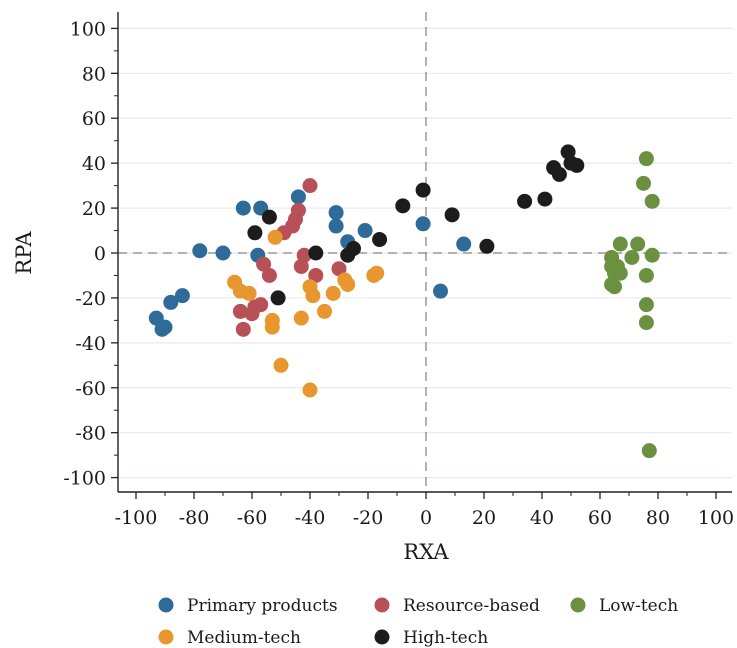 This screenshot has height=648, width=737. Describe the element at coordinates (471, 606) in the screenshot. I see `legend-label-resource-based: Resource-based` at that location.